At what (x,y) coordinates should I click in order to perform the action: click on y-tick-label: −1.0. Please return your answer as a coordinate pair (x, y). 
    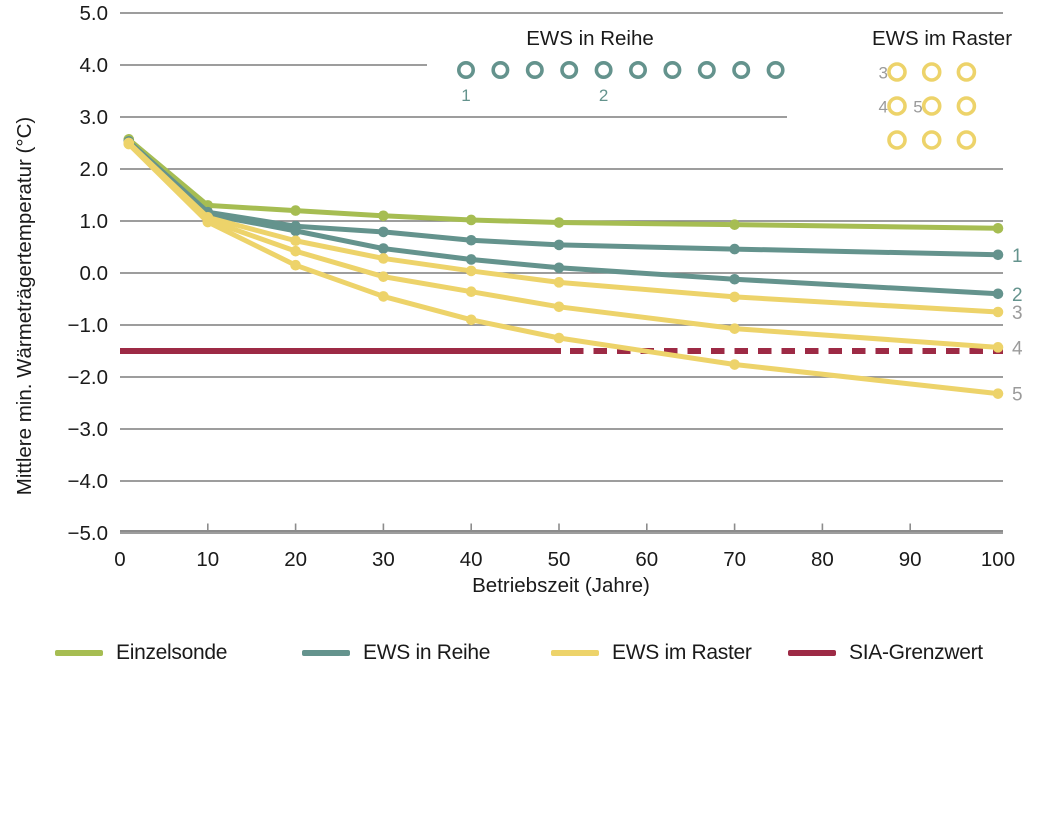
    Looking at the image, I should click on (88, 325).